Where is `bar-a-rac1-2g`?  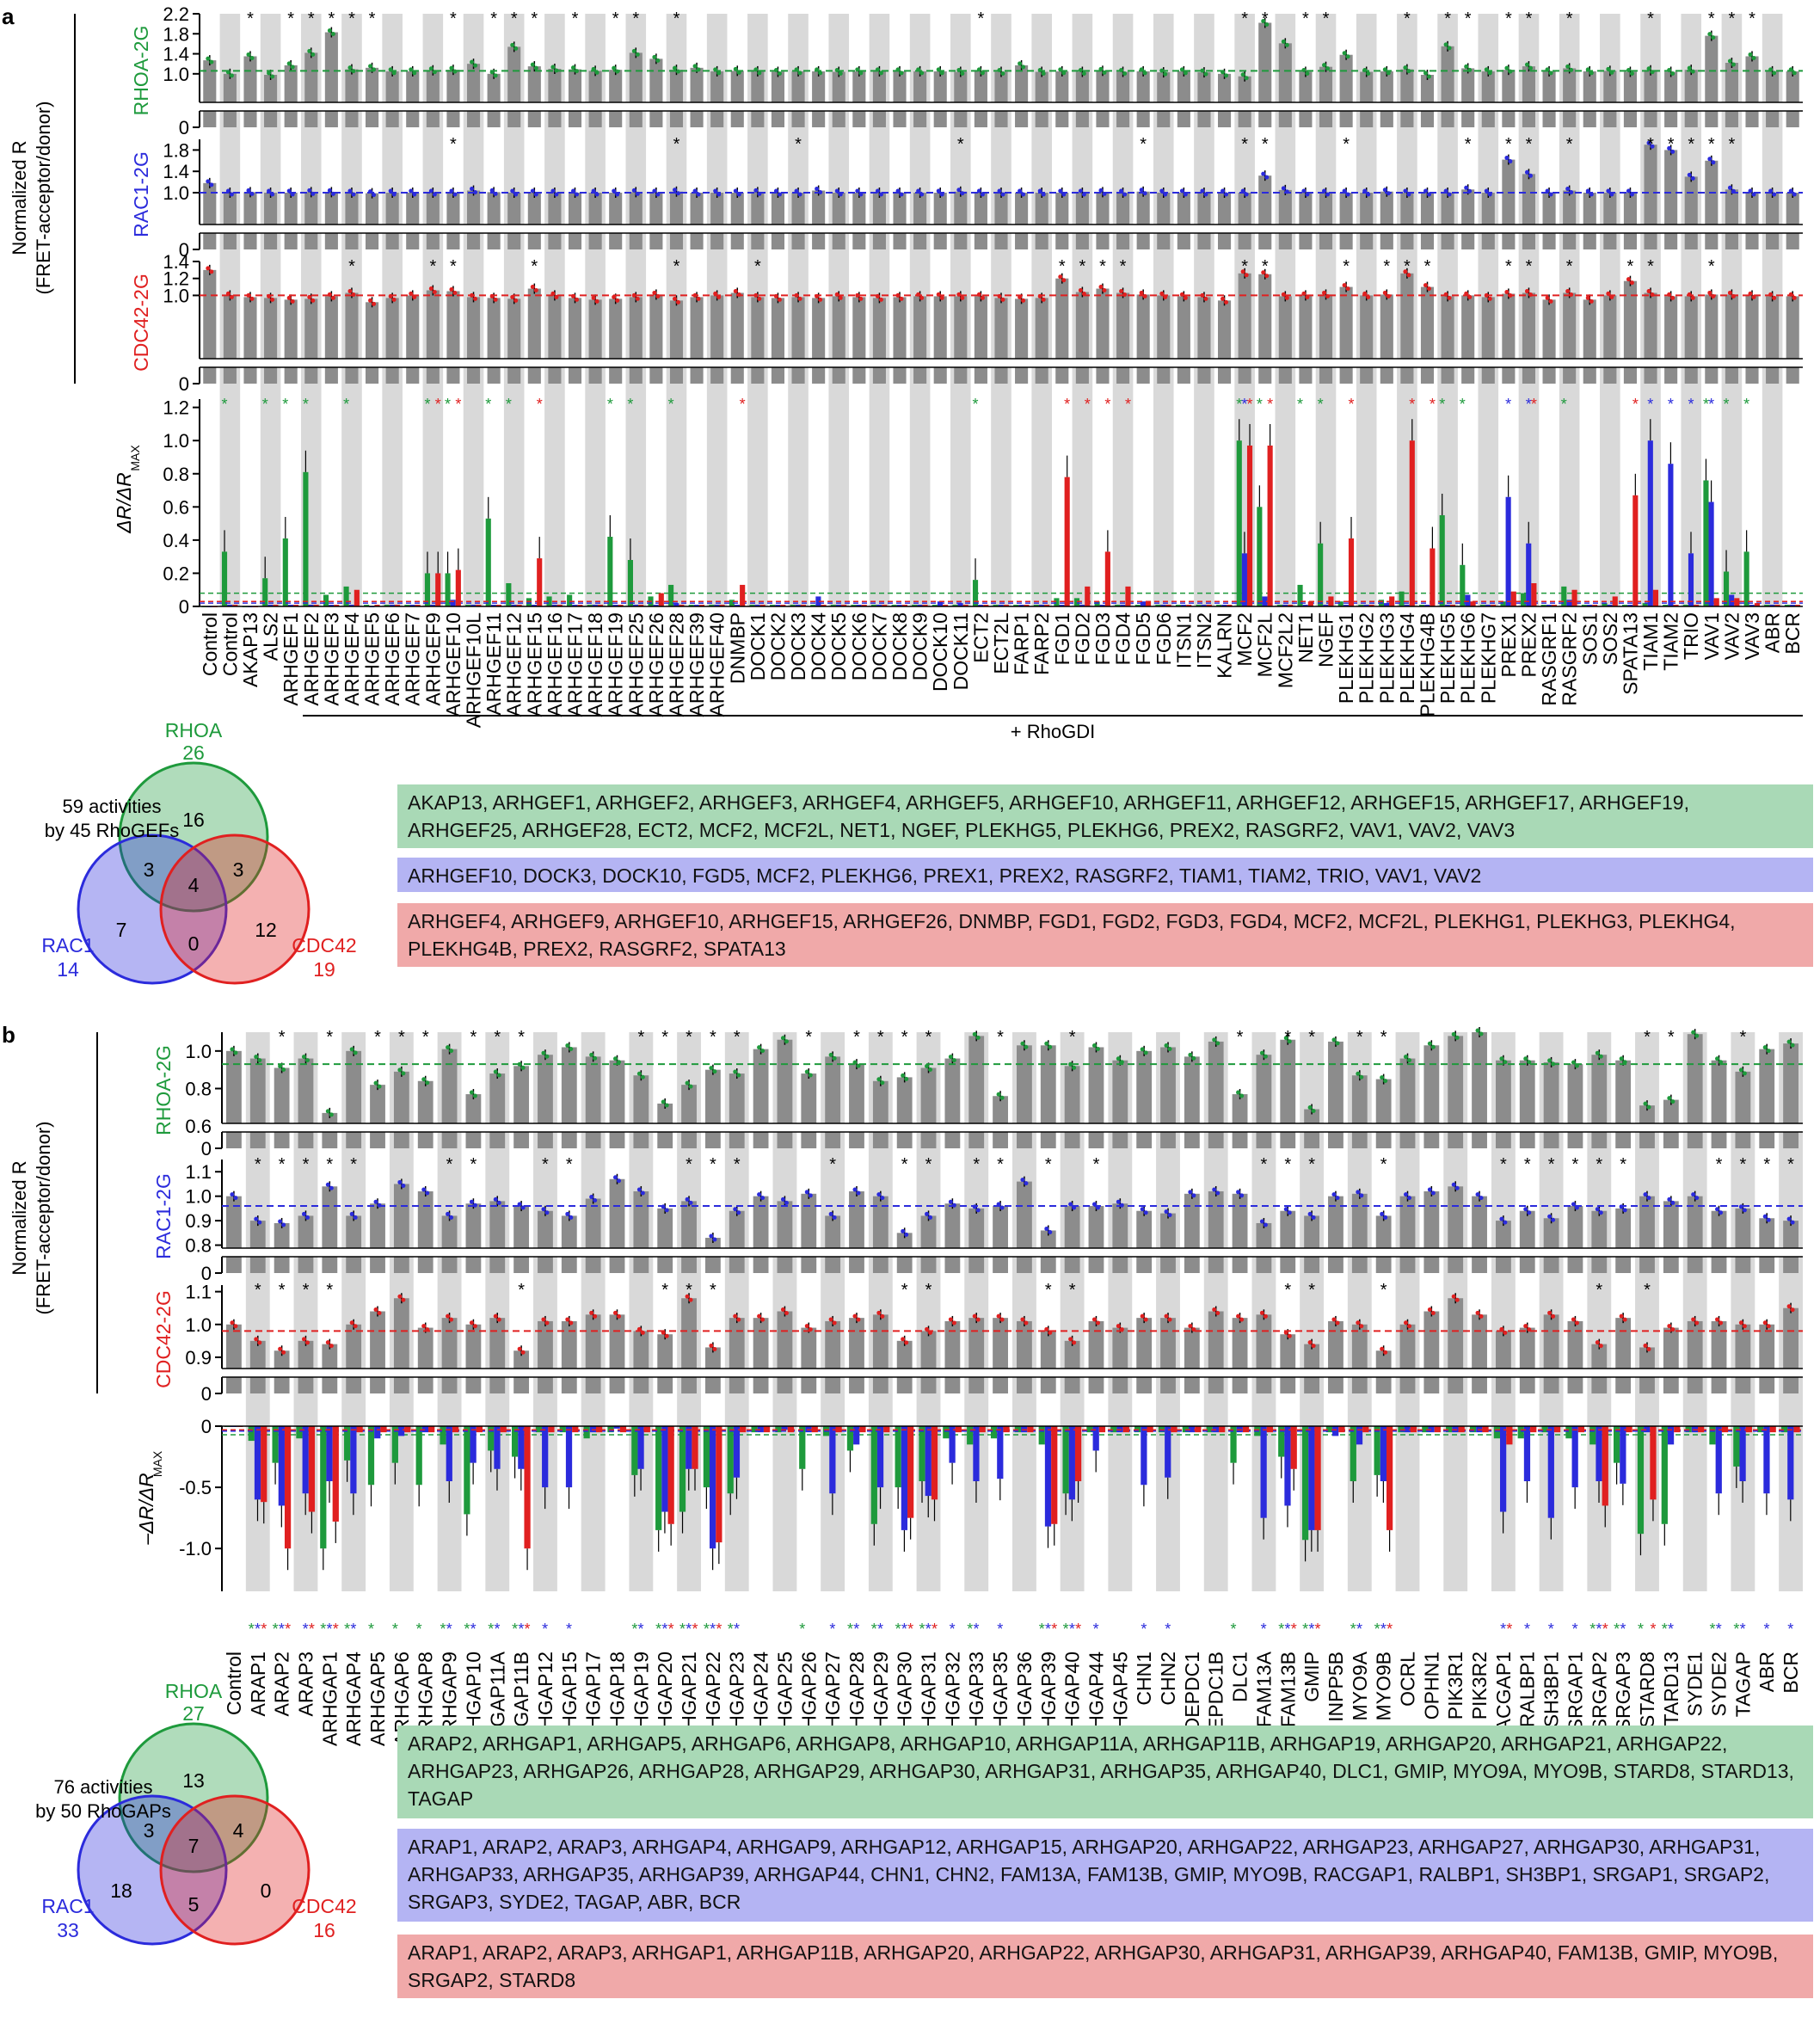 bar-a-rac1-2g is located at coordinates (1143, 220).